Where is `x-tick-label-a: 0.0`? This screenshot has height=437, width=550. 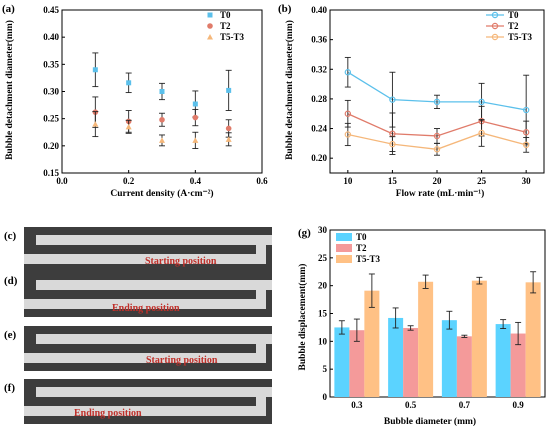 x-tick-label-a: 0.0 is located at coordinates (62, 181).